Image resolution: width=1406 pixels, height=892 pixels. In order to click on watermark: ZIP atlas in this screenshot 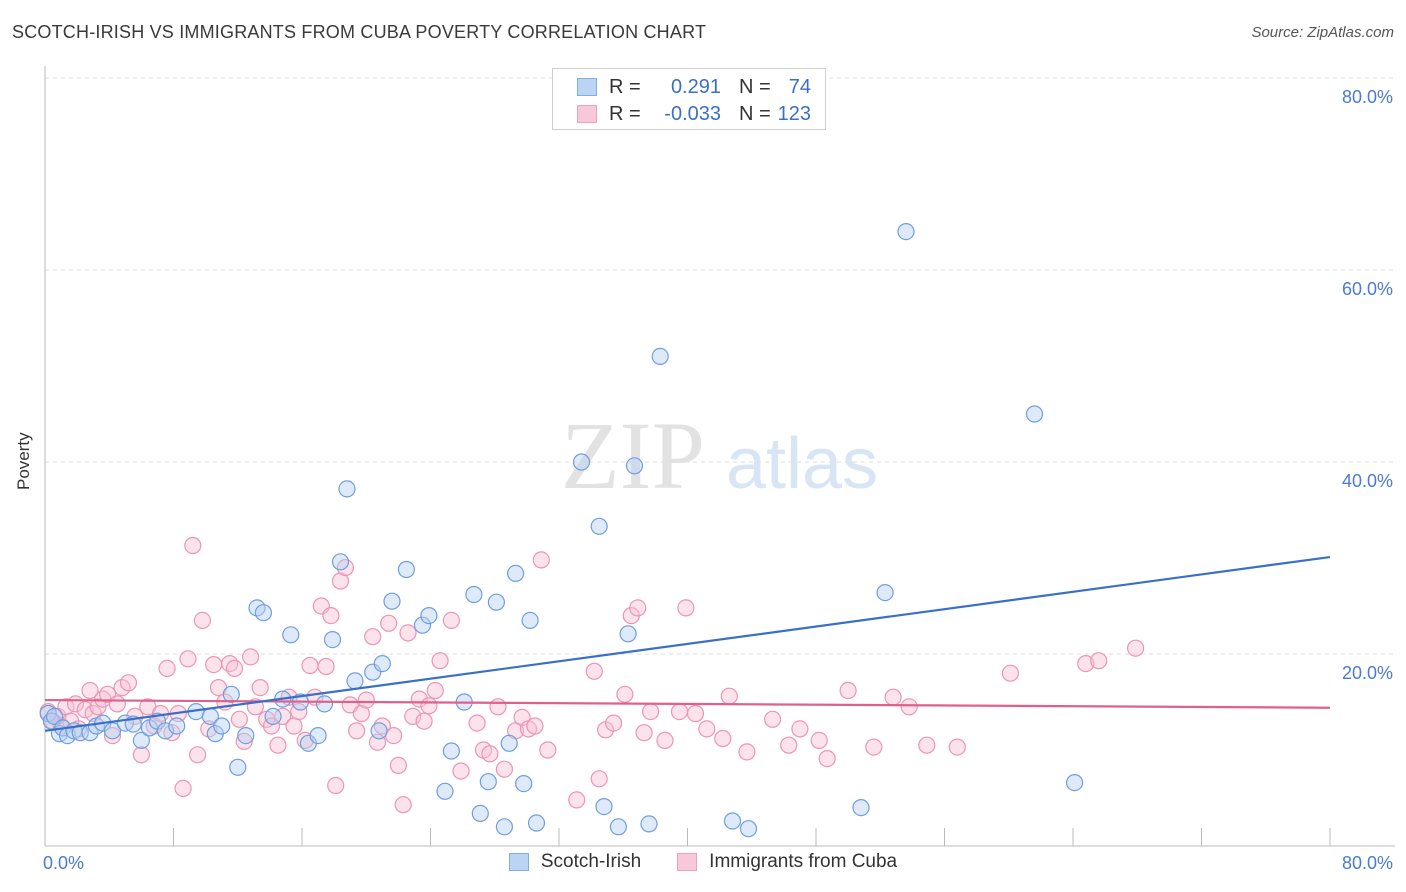, I will do `click(719, 455)`.